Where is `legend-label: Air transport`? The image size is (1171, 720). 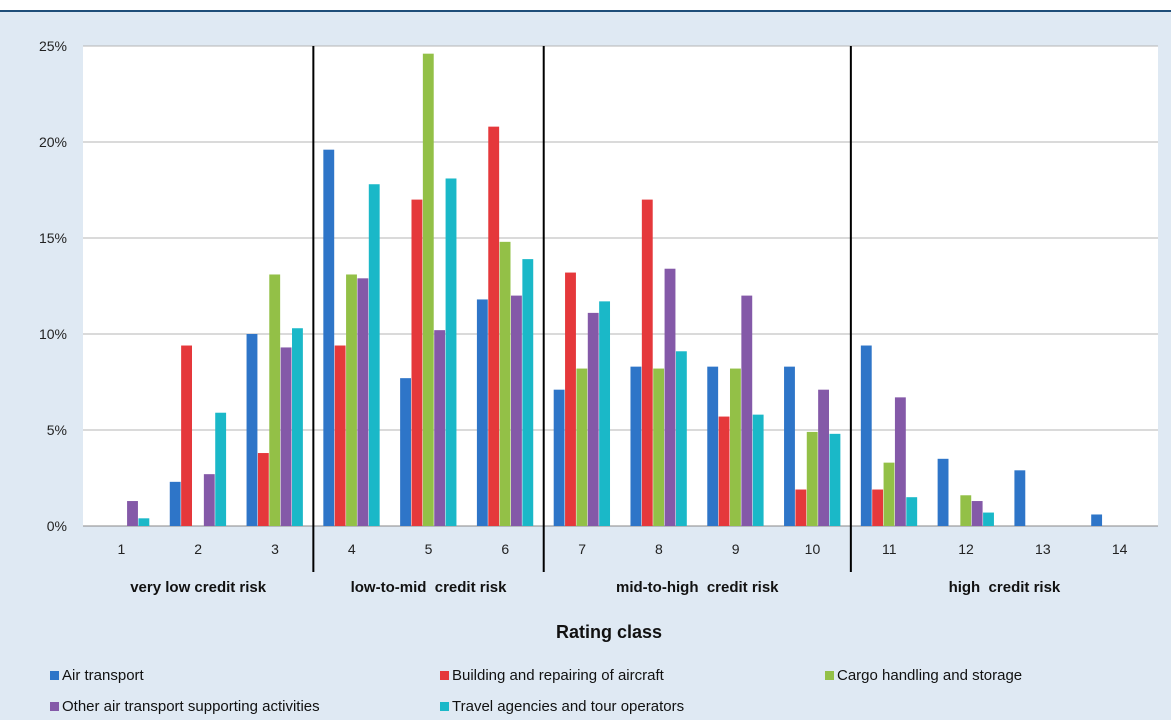 legend-label: Air transport is located at coordinates (103, 675).